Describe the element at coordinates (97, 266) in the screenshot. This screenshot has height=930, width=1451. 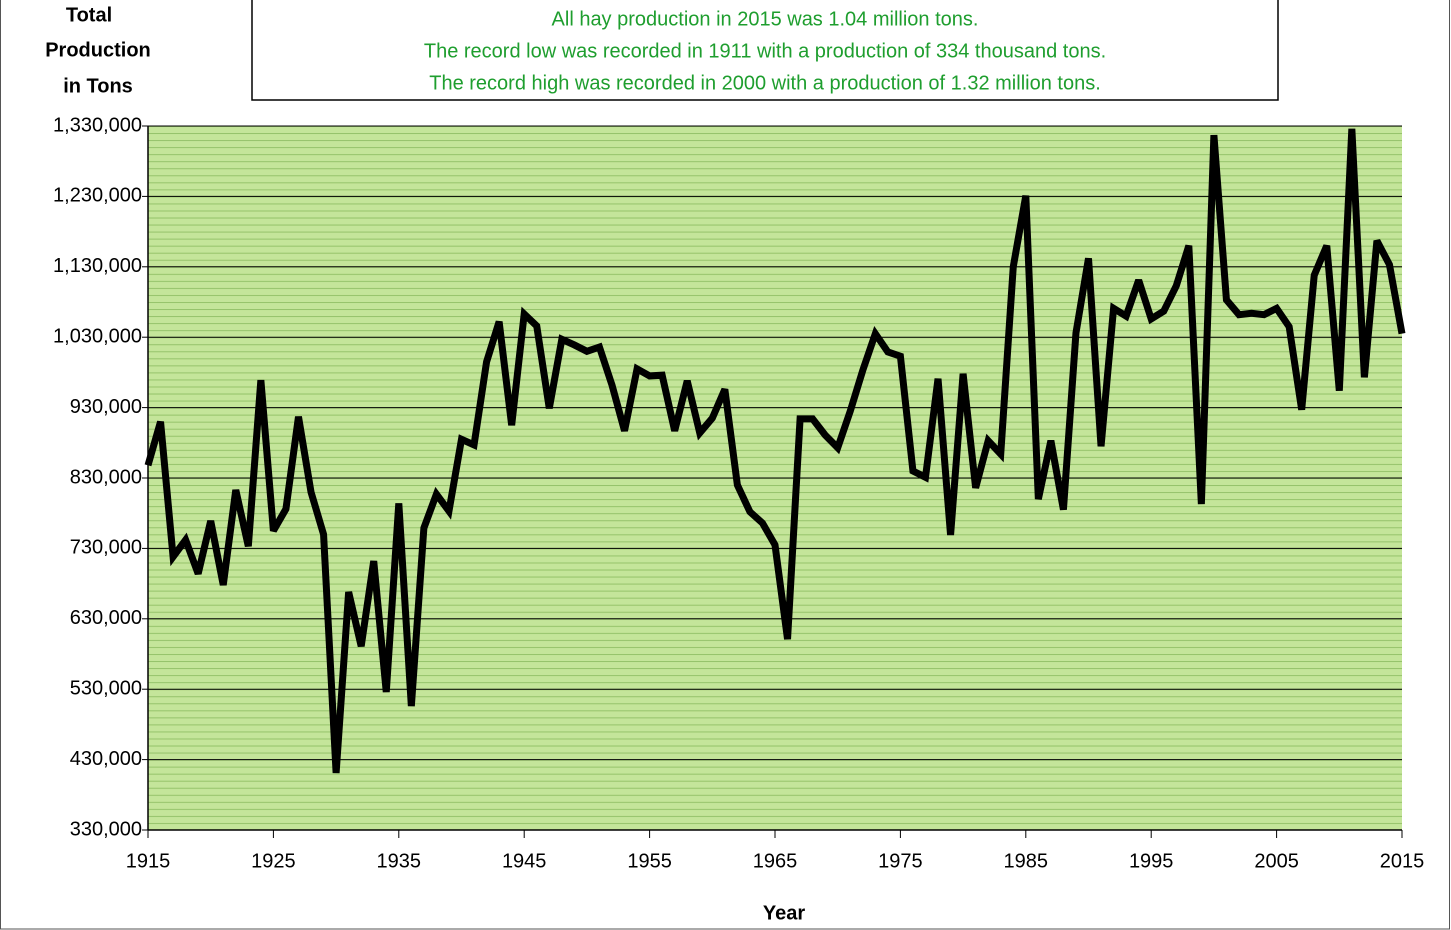
I see `y-tick-label: 1,130,000` at that location.